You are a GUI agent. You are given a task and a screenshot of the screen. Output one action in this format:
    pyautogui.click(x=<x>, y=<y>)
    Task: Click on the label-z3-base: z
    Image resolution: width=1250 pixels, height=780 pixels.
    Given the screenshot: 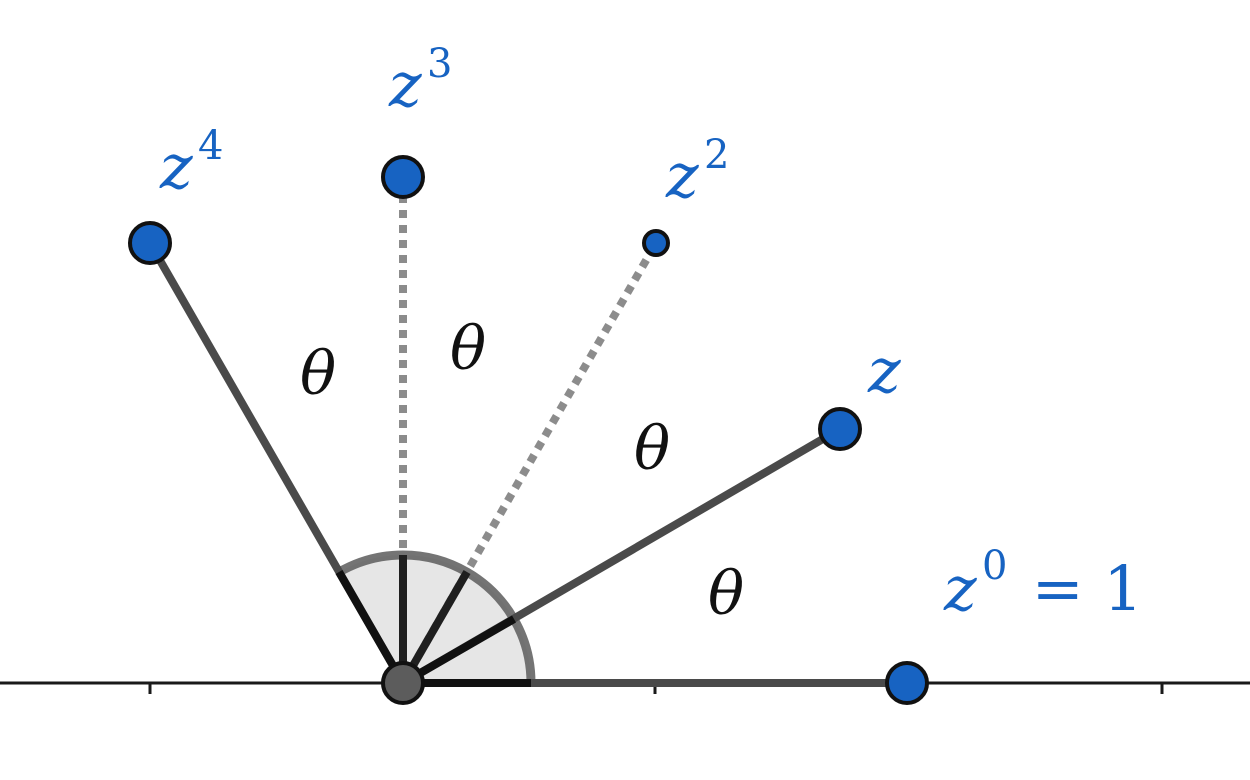 What is the action you would take?
    pyautogui.click(x=405, y=84)
    